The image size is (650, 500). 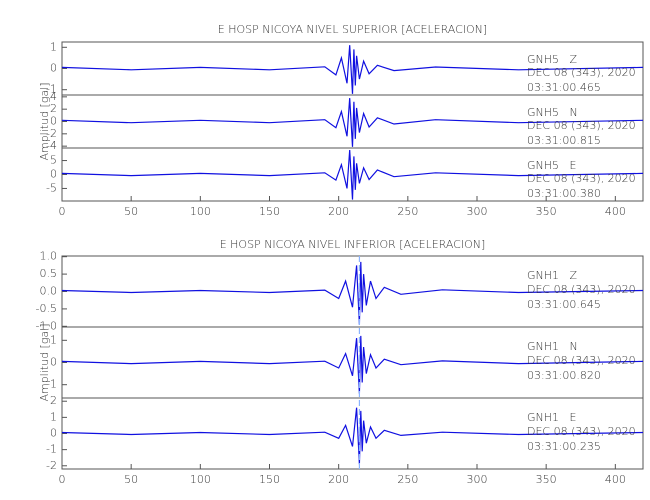 I want to click on time-label: 03:31:00.820, so click(x=564, y=375).